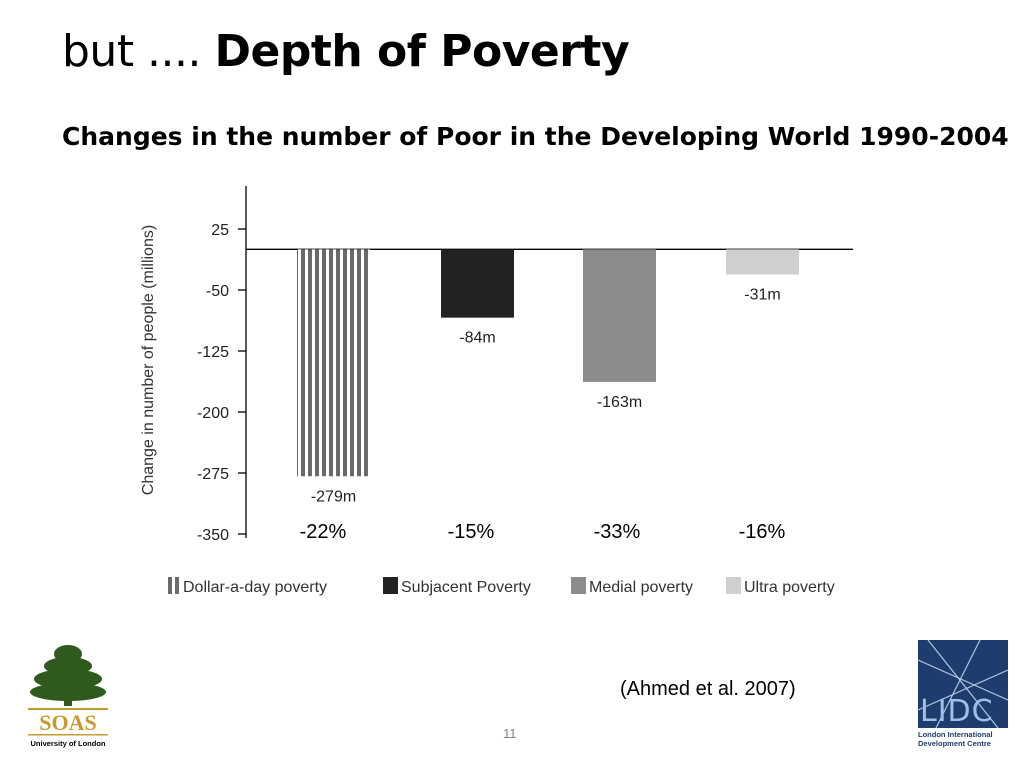 This screenshot has width=1024, height=768. What do you see at coordinates (641, 587) in the screenshot?
I see `legend-label-2: Medial poverty` at bounding box center [641, 587].